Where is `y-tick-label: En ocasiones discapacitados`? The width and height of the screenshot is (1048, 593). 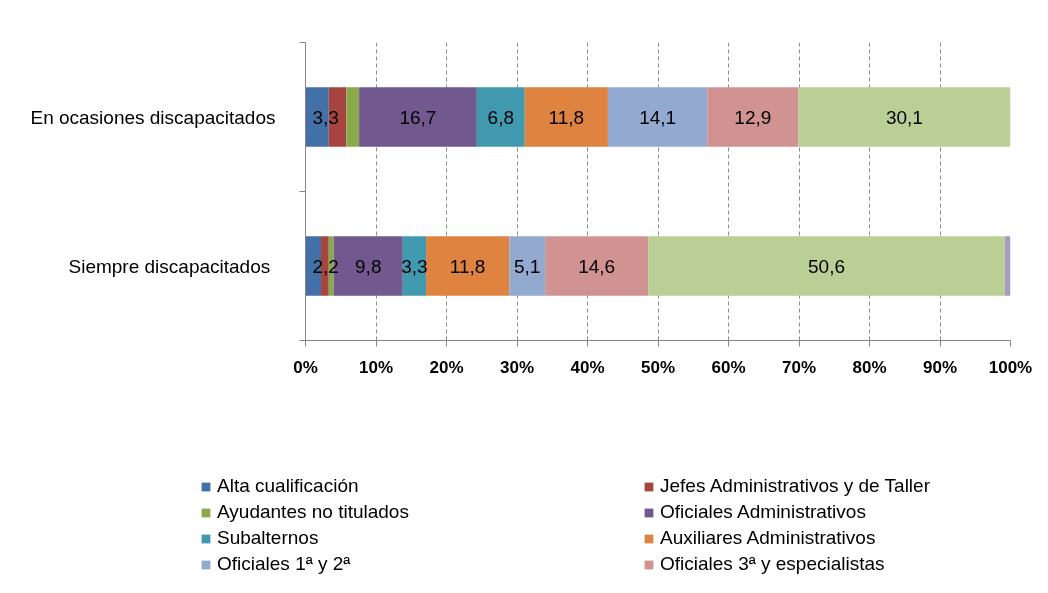
y-tick-label: En ocasiones discapacitados is located at coordinates (153, 117).